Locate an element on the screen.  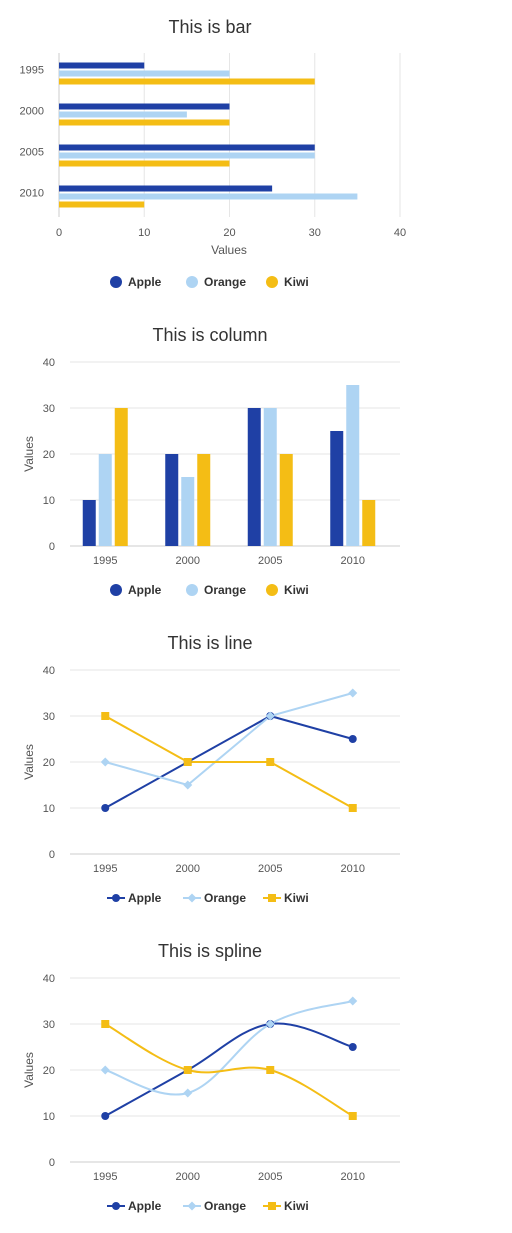
bar-kiwi is located at coordinates (144, 122).